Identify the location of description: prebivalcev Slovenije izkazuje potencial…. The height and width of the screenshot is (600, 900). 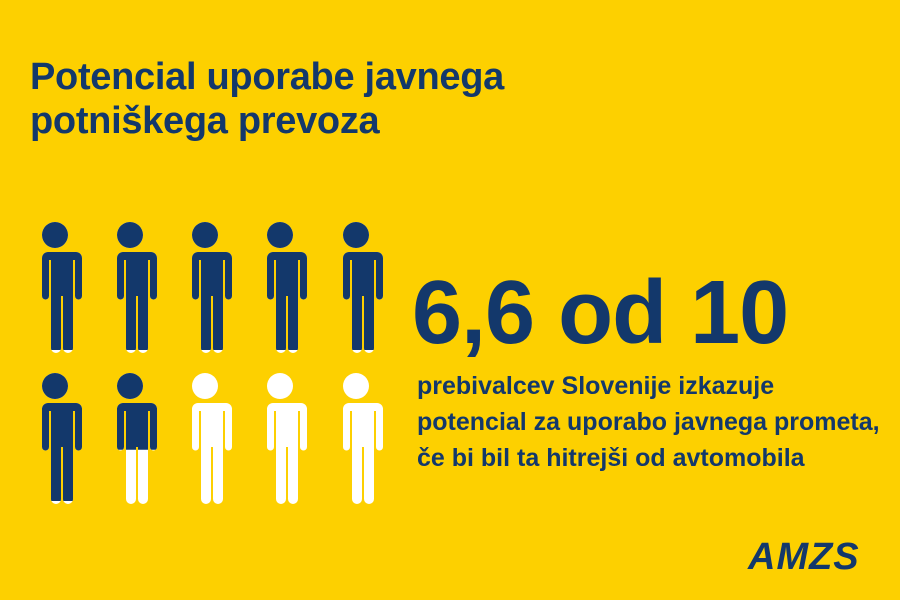
(648, 422).